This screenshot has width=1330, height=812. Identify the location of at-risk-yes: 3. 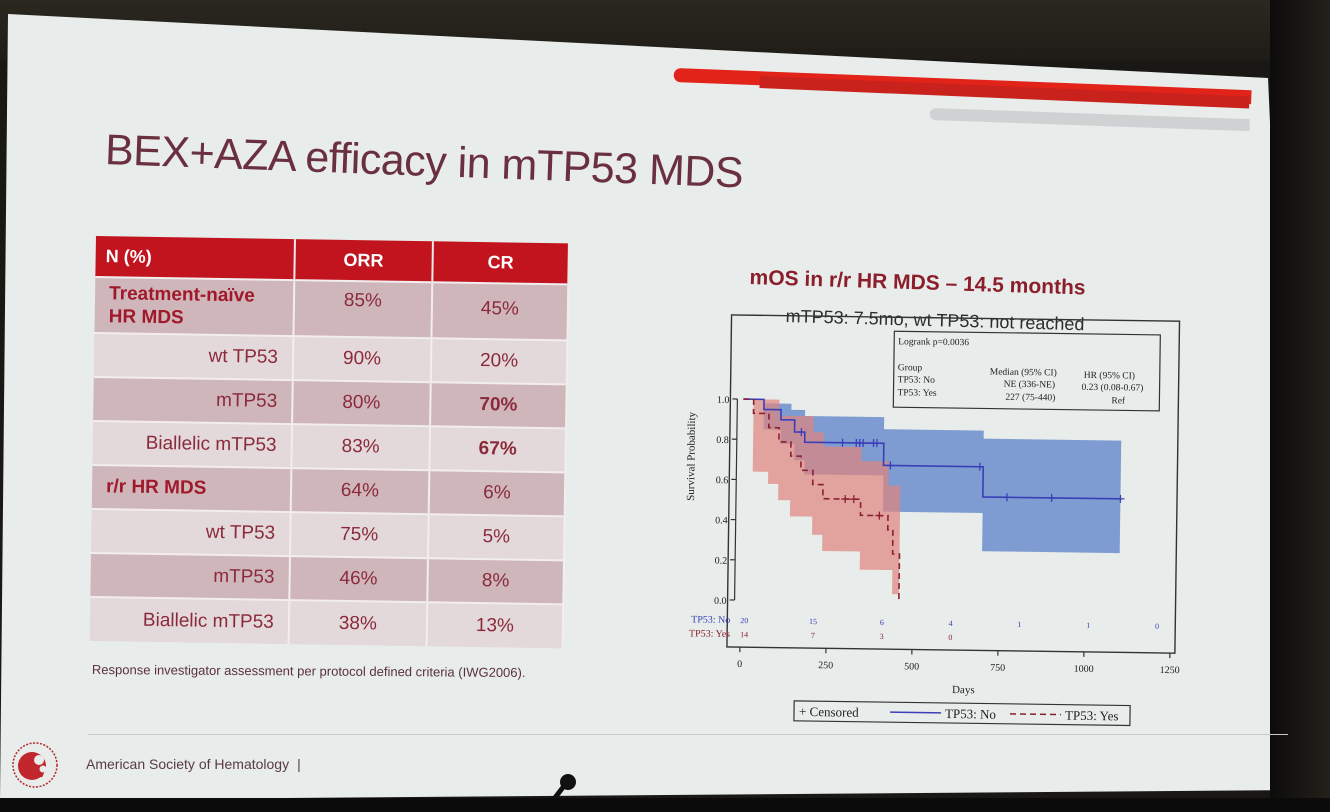
(882, 636).